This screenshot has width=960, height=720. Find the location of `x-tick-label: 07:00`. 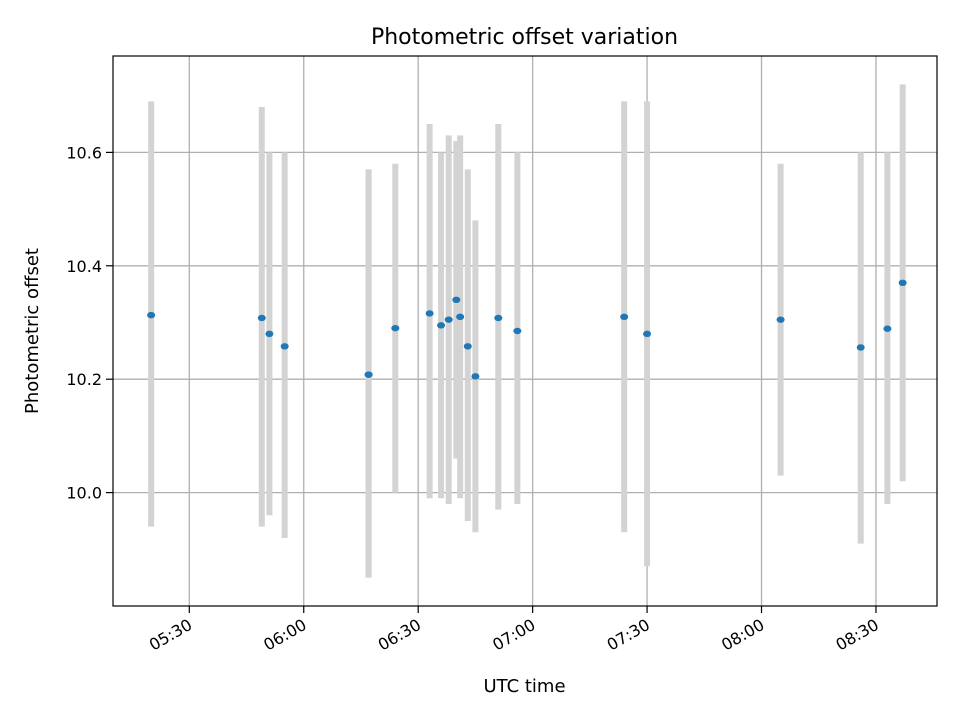

x-tick-label: 07:00 is located at coordinates (513, 635).